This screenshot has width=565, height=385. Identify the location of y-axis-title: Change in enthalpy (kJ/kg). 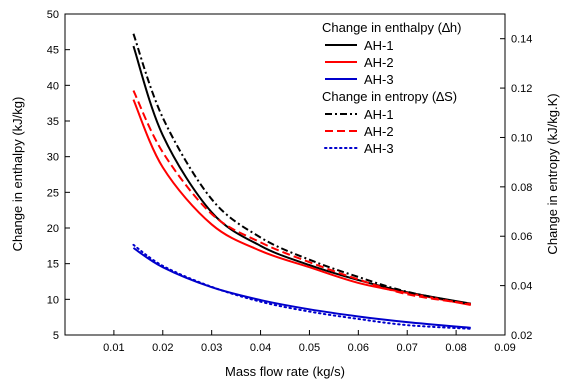
(17, 174).